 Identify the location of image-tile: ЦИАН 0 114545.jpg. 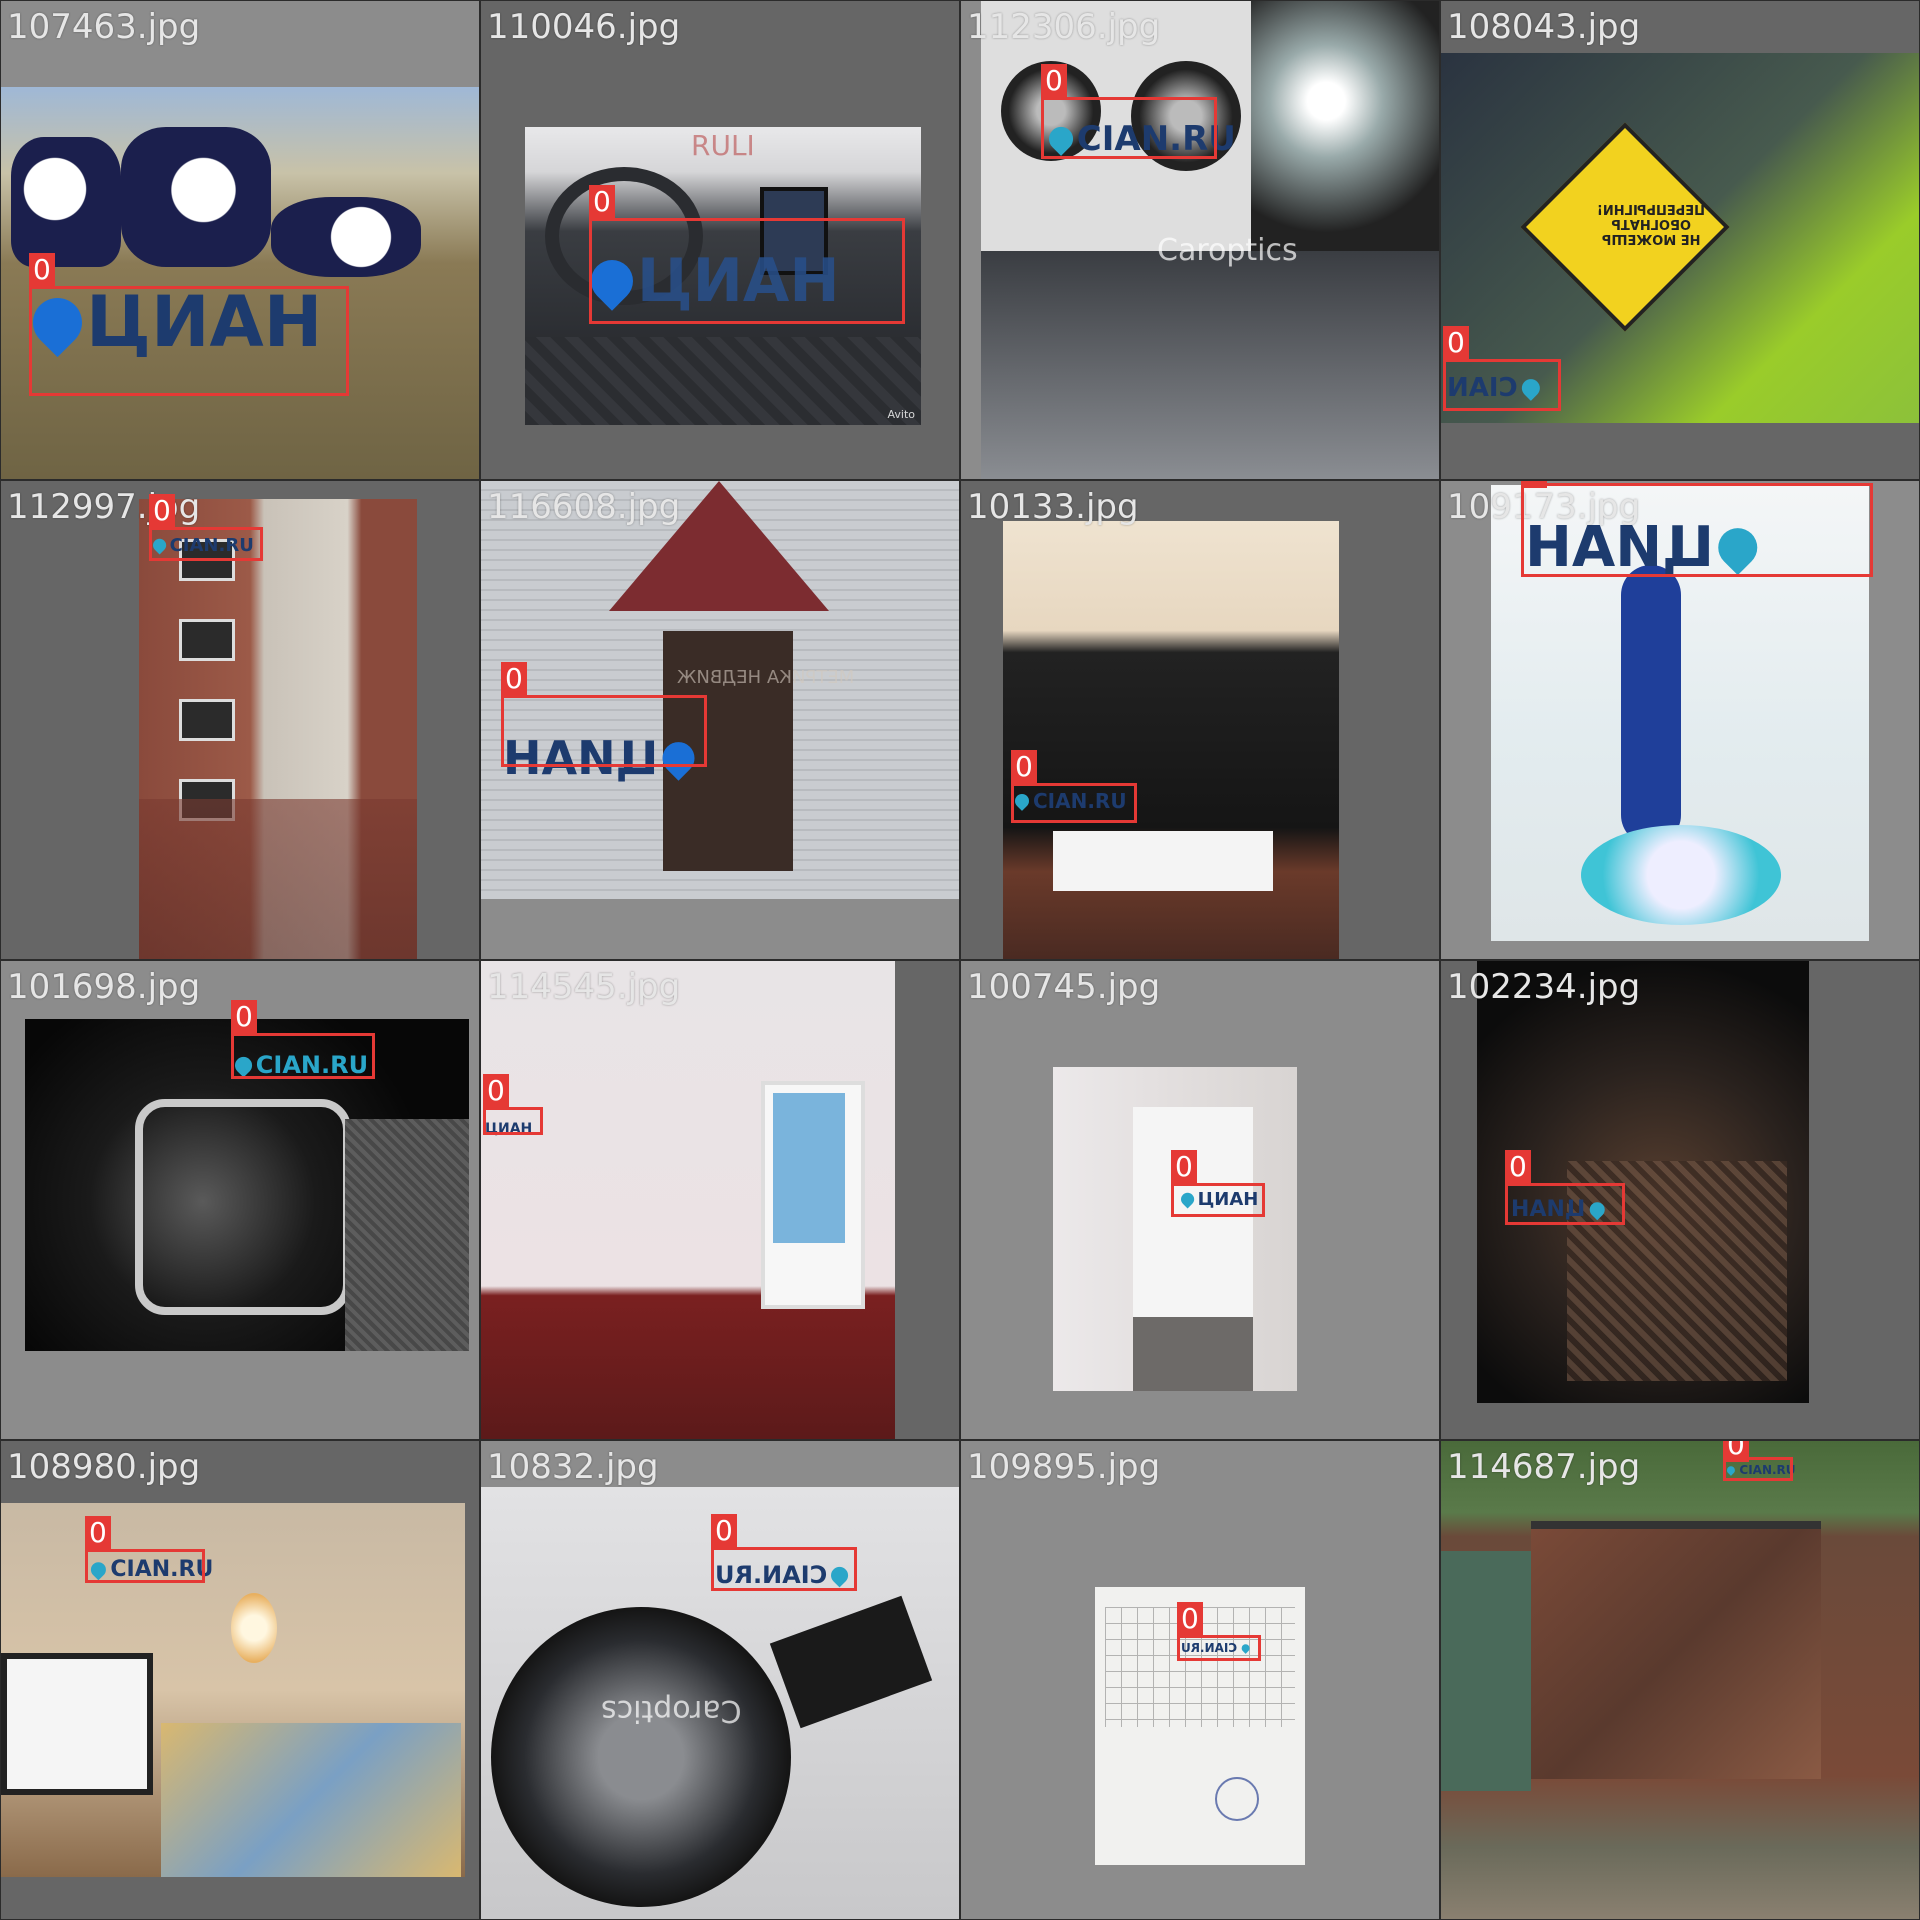
(720, 1200).